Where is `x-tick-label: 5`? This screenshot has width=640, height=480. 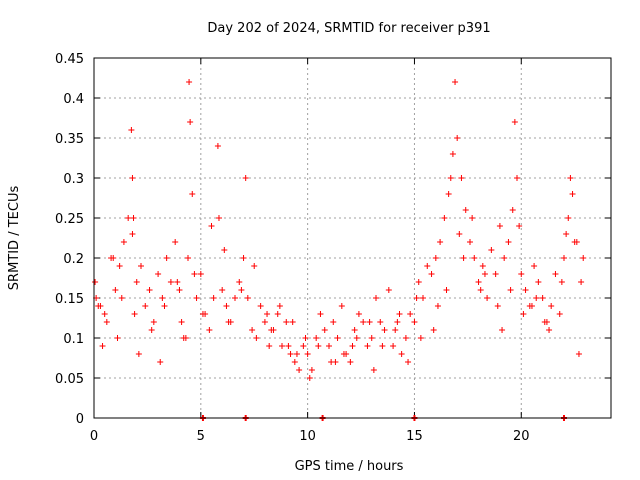 x-tick-label: 5 is located at coordinates (201, 436).